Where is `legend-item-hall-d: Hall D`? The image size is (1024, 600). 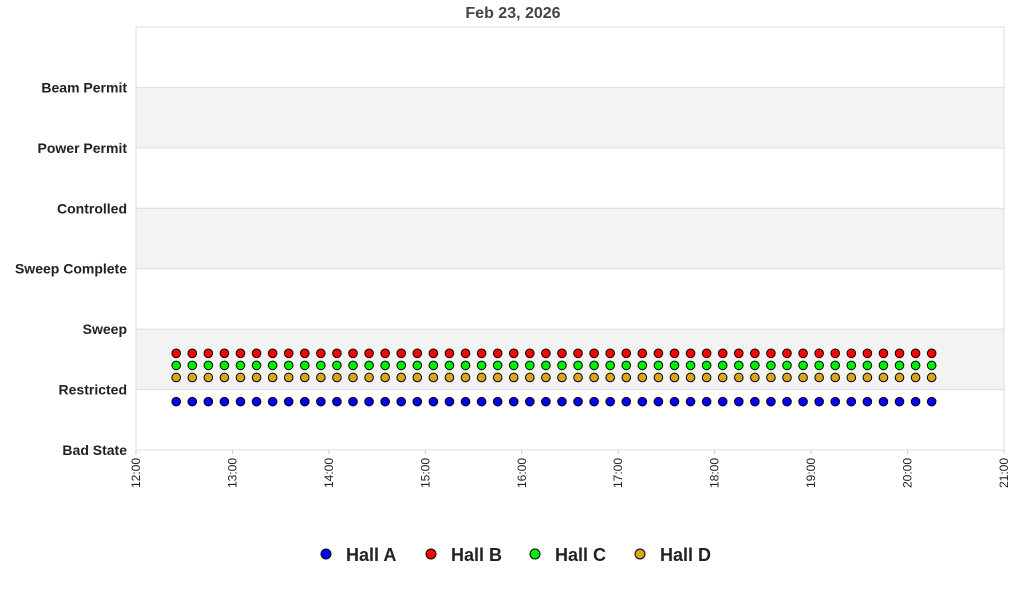 legend-item-hall-d: Hall D is located at coordinates (672, 555).